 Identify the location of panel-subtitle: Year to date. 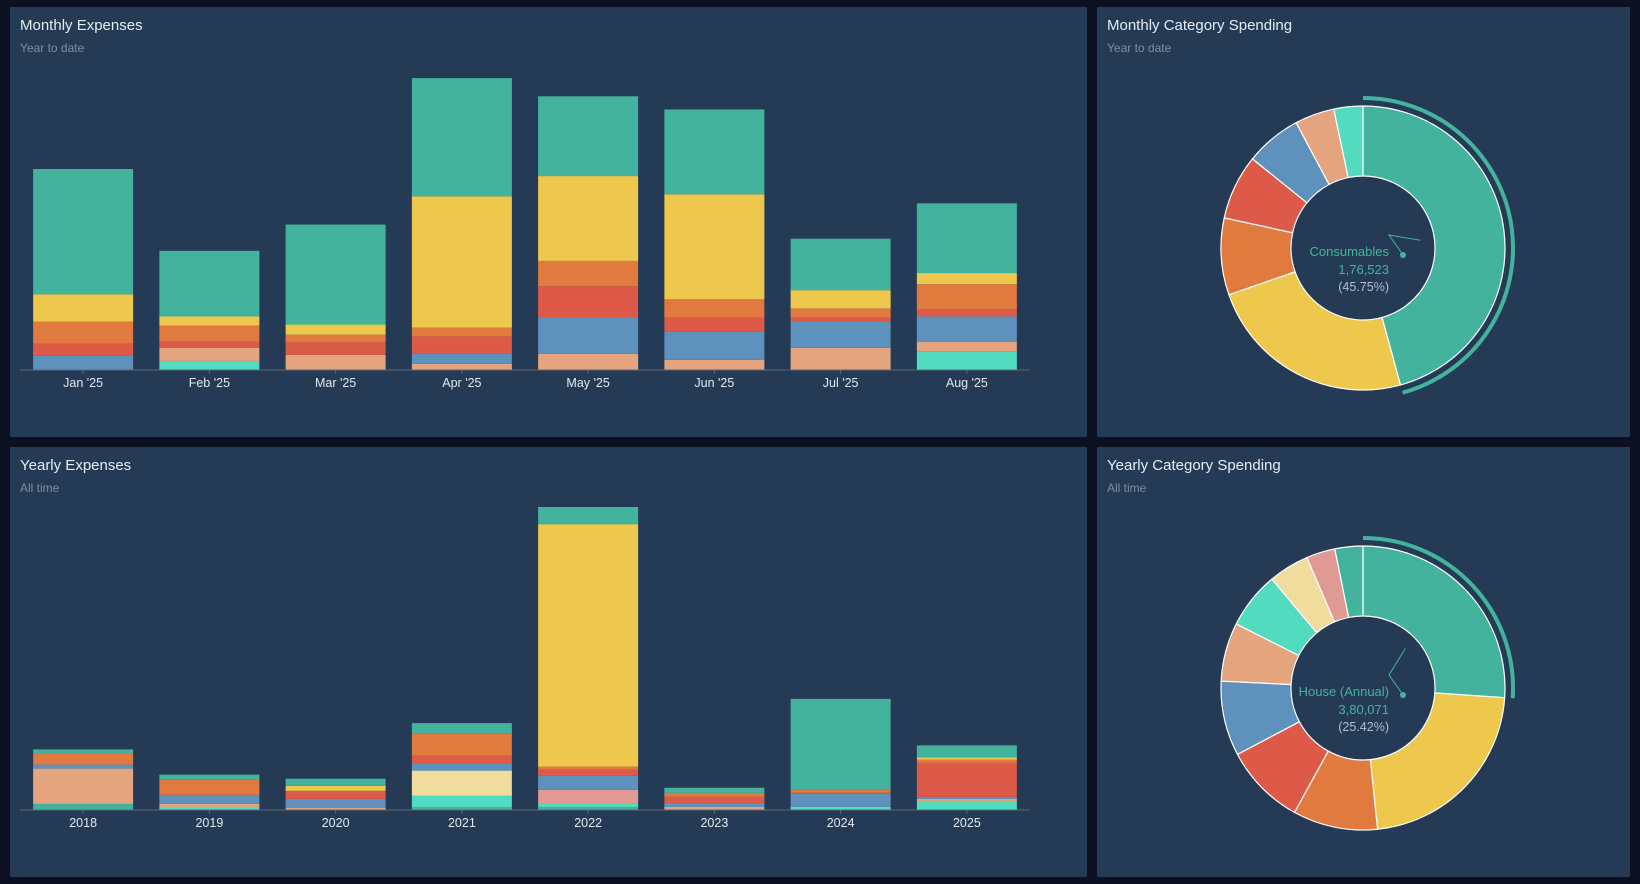
(52, 48).